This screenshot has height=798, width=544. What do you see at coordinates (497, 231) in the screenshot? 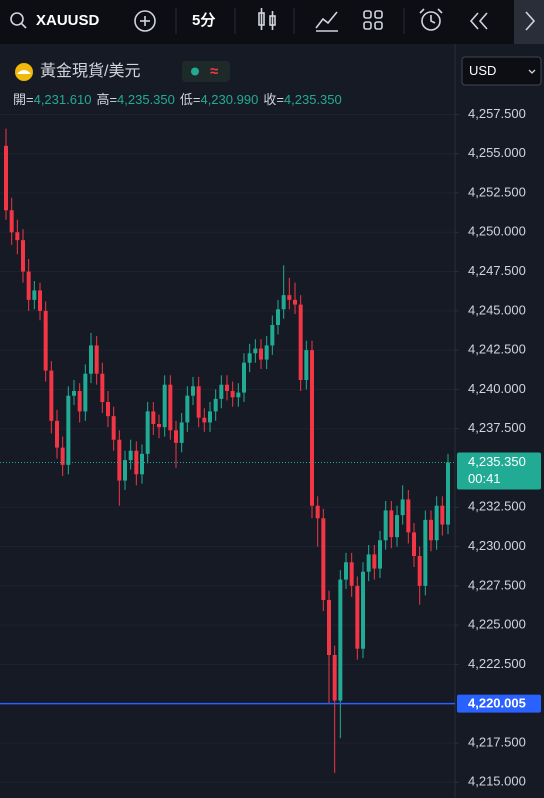
I see `y-tick-label: 4,250.000` at bounding box center [497, 231].